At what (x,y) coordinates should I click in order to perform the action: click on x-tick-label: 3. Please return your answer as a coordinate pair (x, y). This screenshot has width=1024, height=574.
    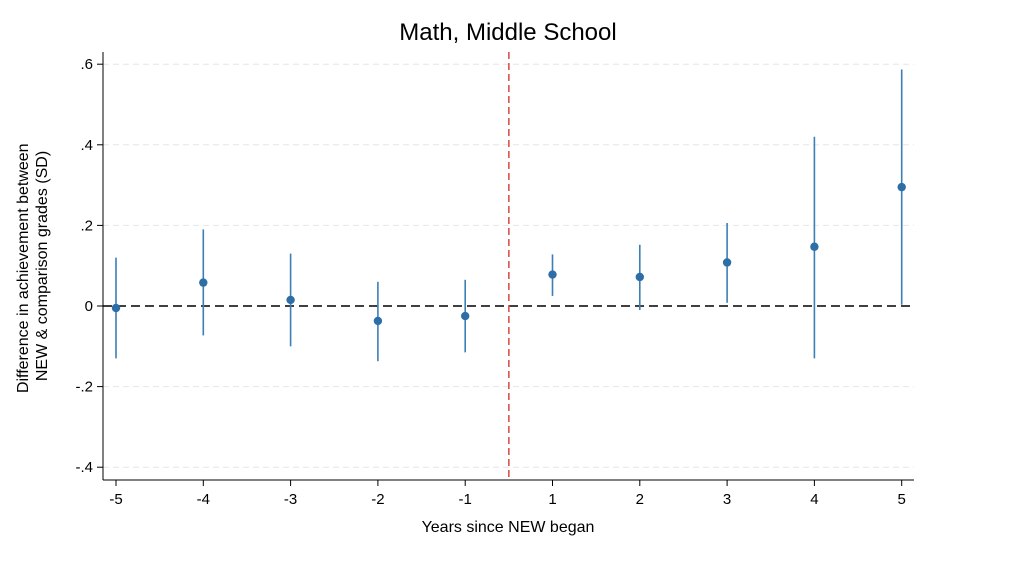
    Looking at the image, I should click on (727, 499).